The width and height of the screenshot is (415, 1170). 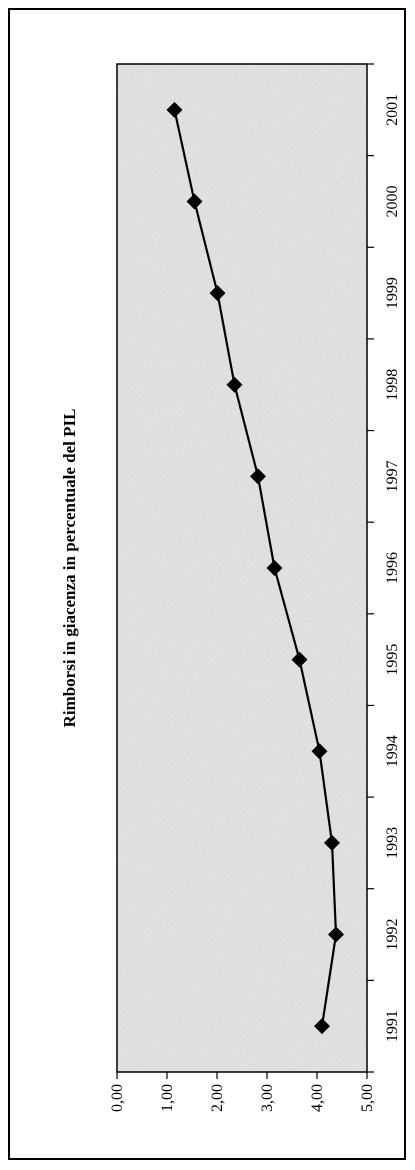 I want to click on year-tick-label: 1994, so click(x=392, y=751).